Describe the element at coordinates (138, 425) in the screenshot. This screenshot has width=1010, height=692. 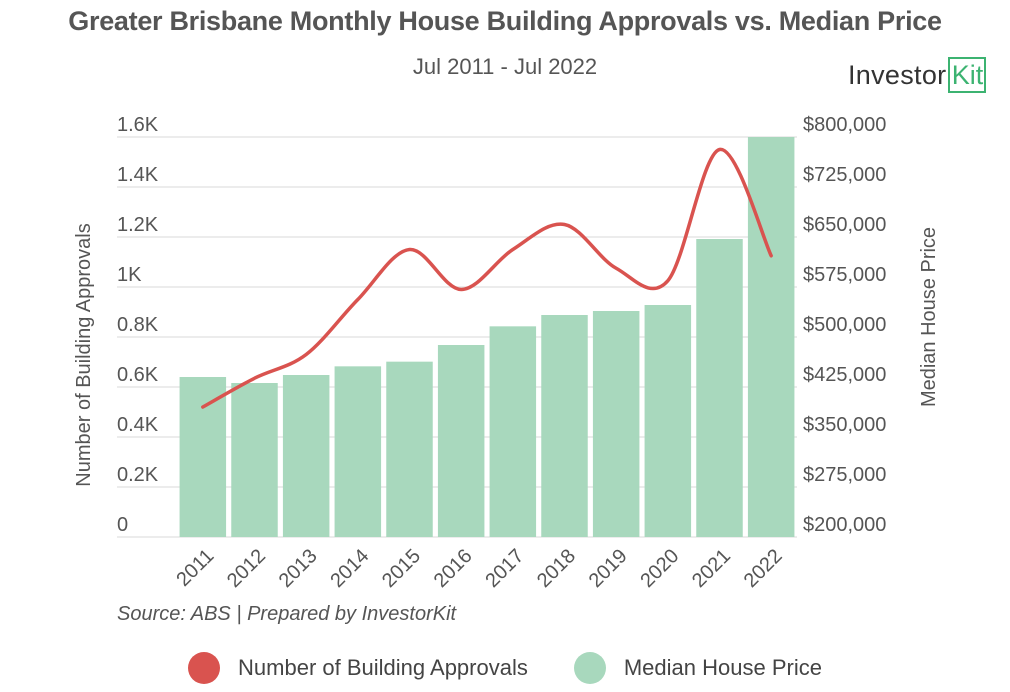
I see `y-left-tick-label: 0.4K` at that location.